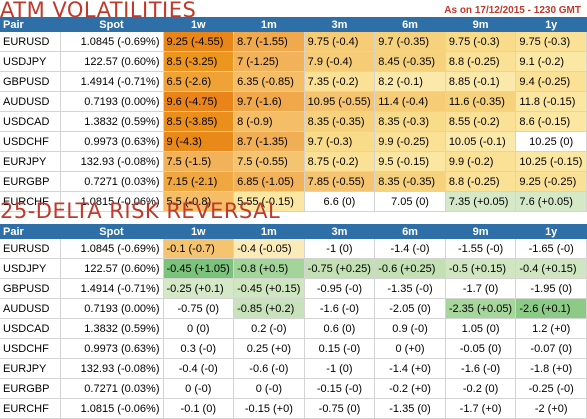 The image size is (587, 419). What do you see at coordinates (410, 161) in the screenshot?
I see `atm-value-cell-6m: 9.5 (-0.15)` at bounding box center [410, 161].